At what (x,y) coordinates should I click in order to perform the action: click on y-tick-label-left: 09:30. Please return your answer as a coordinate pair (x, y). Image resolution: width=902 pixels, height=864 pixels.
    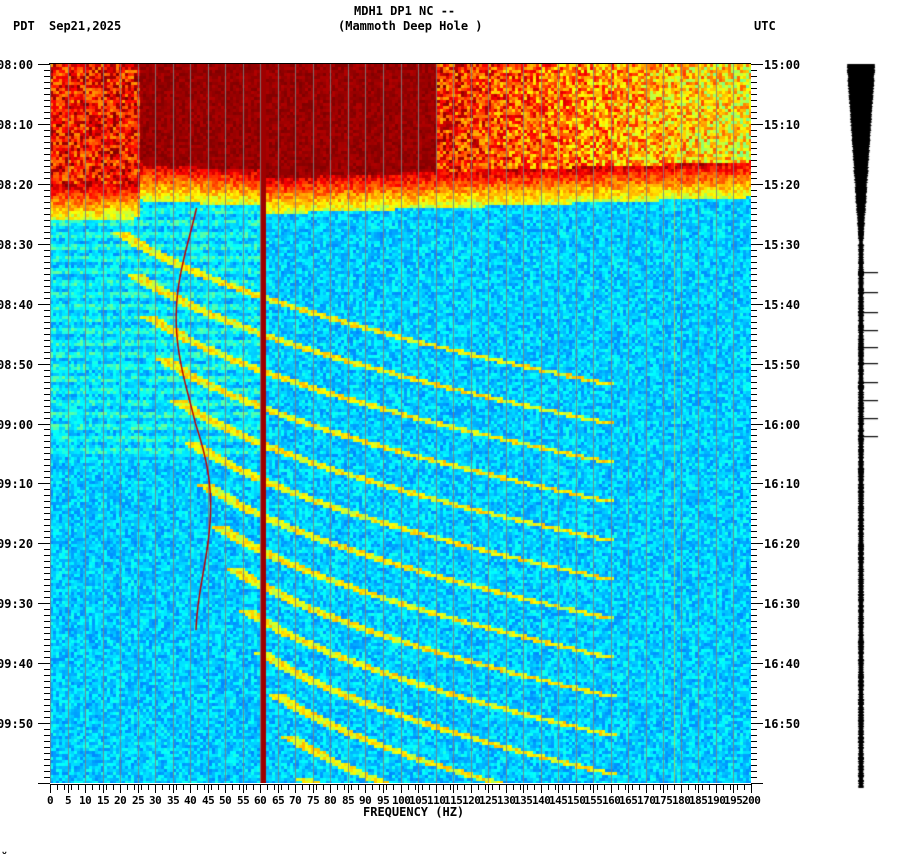
    Looking at the image, I should click on (17, 604).